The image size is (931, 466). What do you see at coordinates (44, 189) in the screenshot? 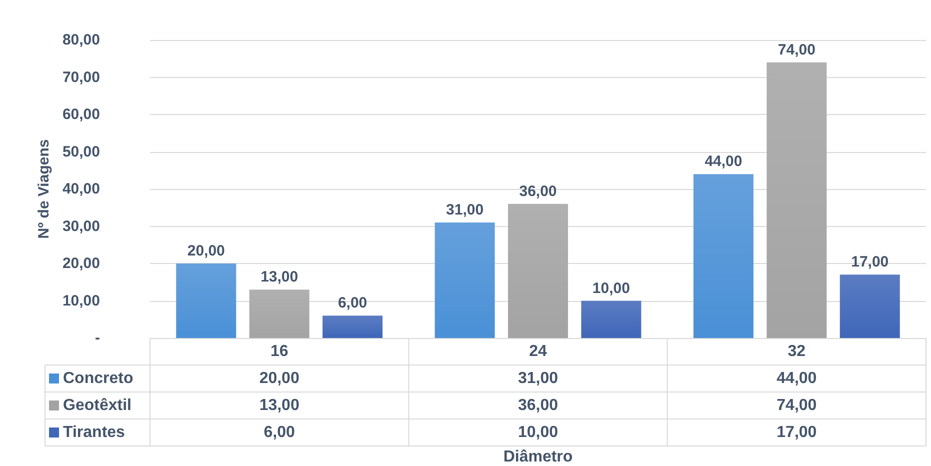
I see `y-axis-title: Nº de Viagens` at bounding box center [44, 189].